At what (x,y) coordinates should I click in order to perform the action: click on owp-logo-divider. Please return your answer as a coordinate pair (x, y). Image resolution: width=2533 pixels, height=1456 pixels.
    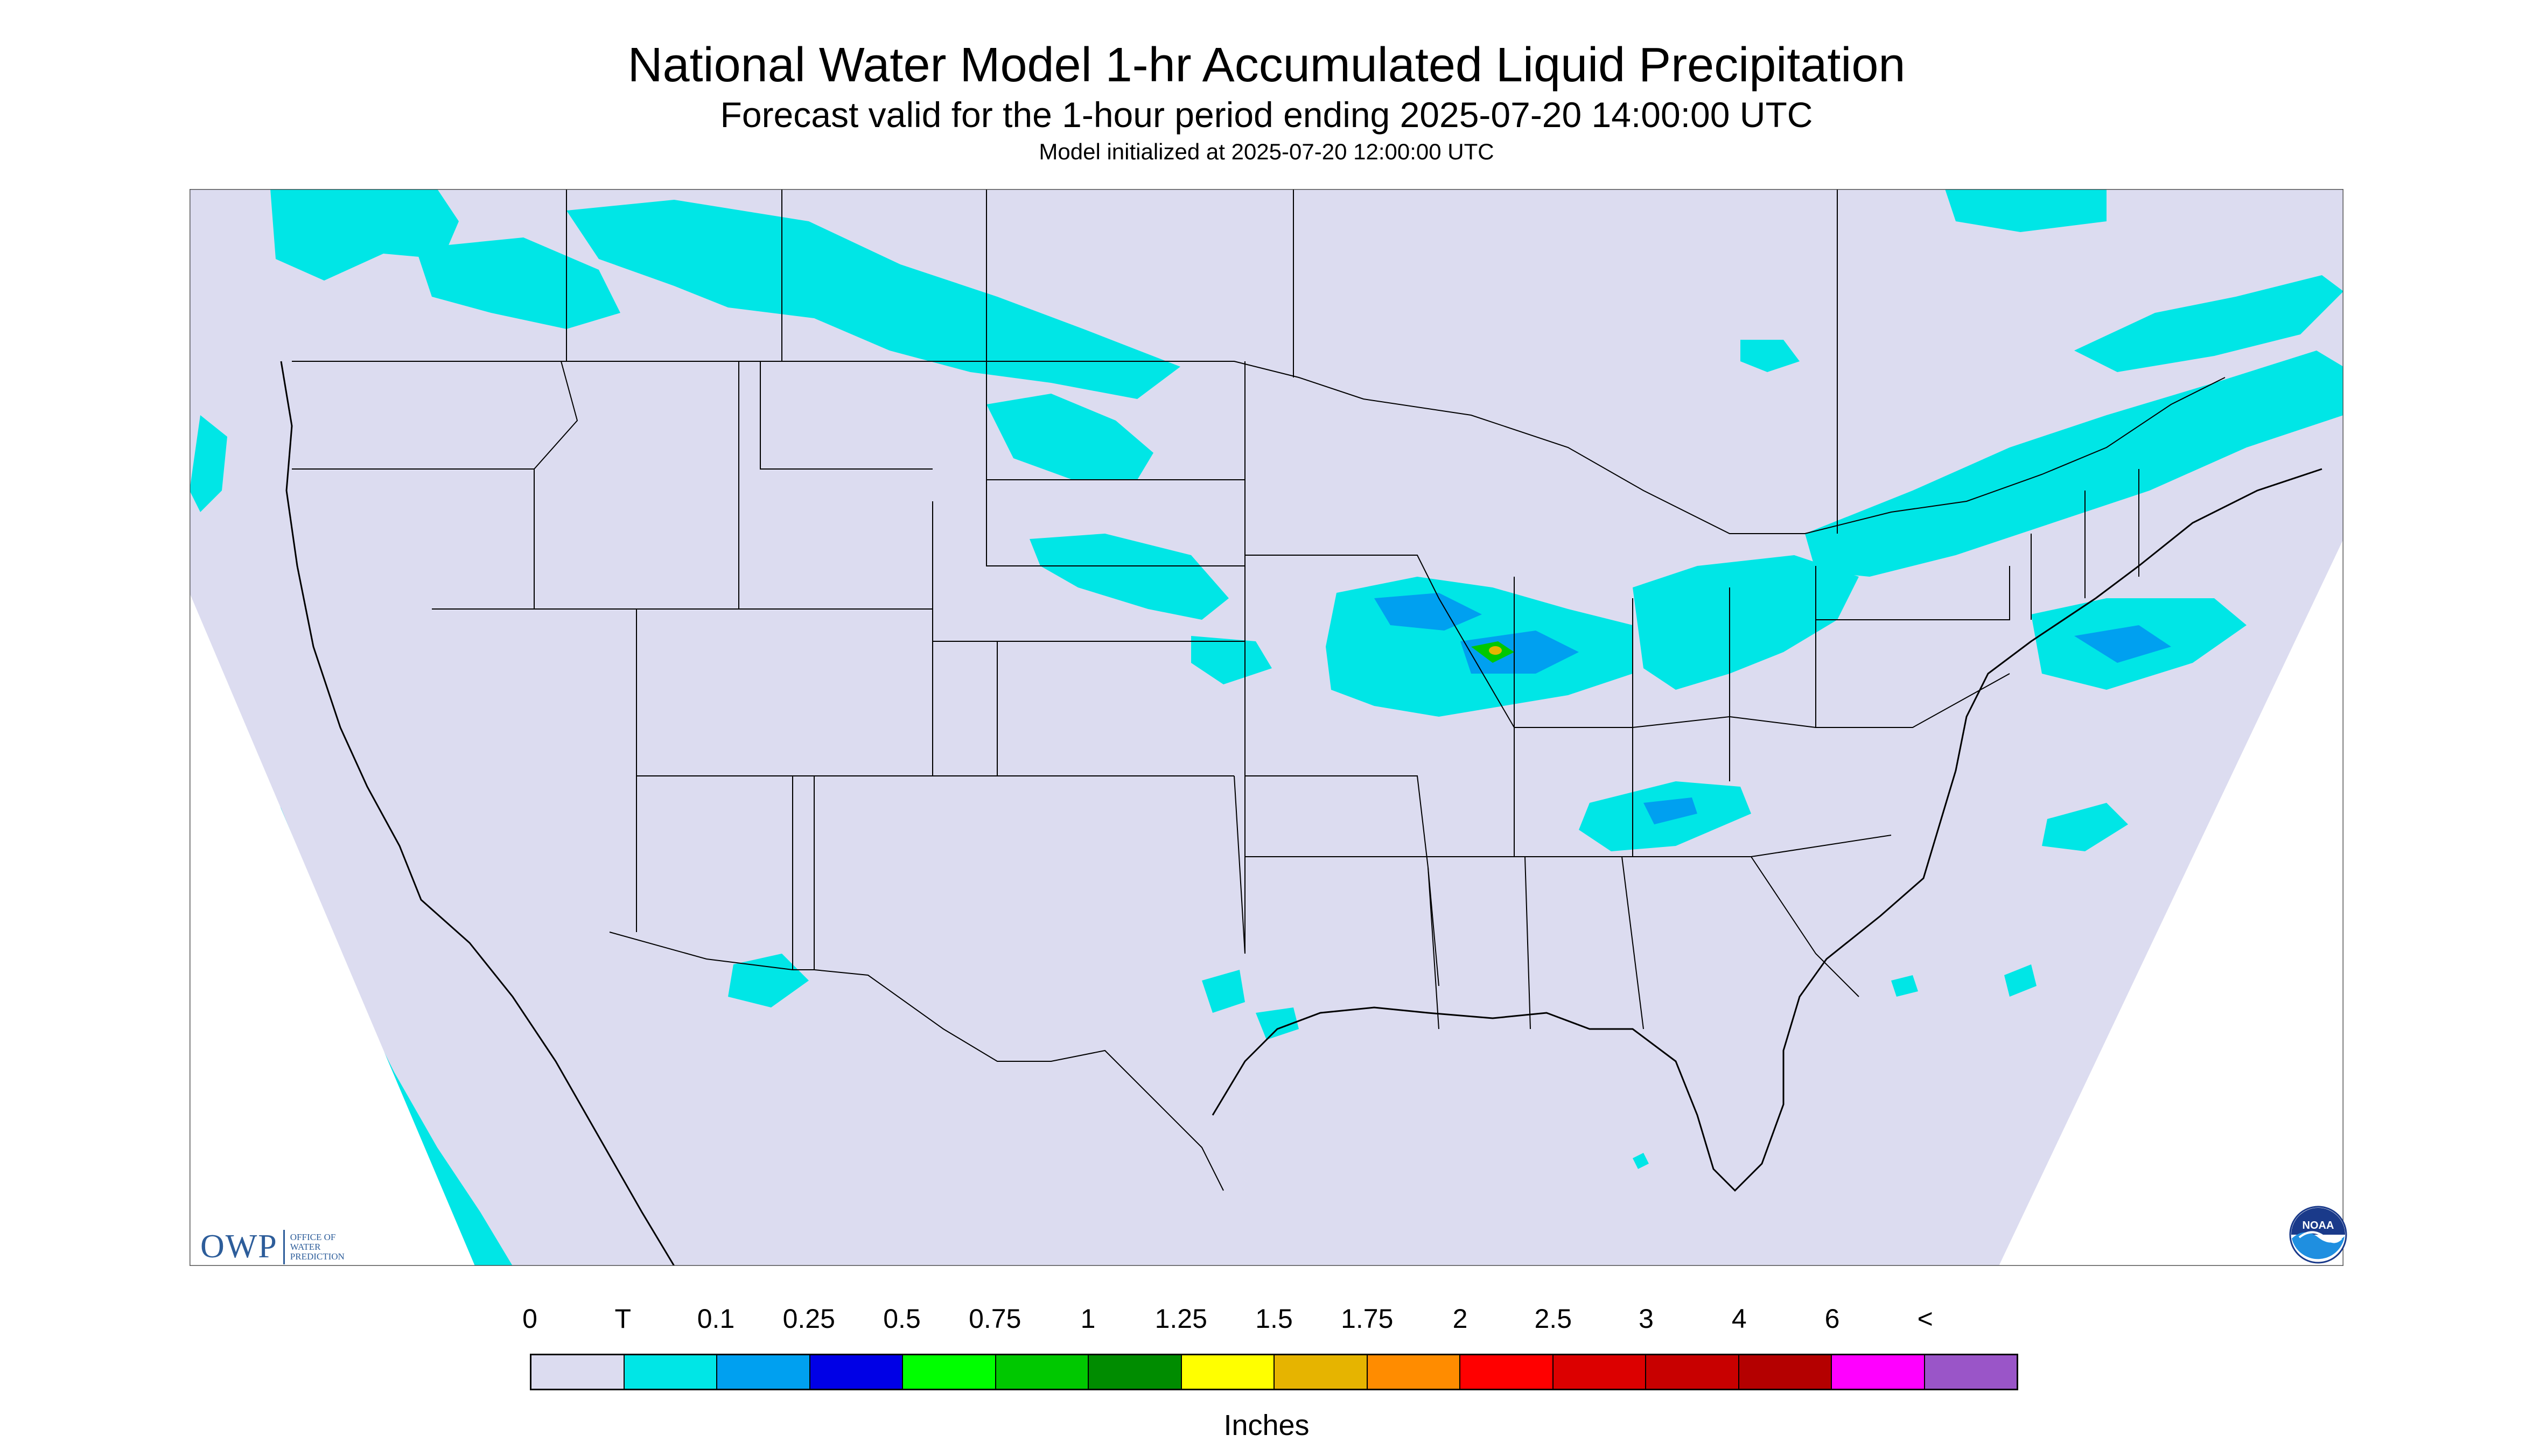
    Looking at the image, I should click on (284, 1246).